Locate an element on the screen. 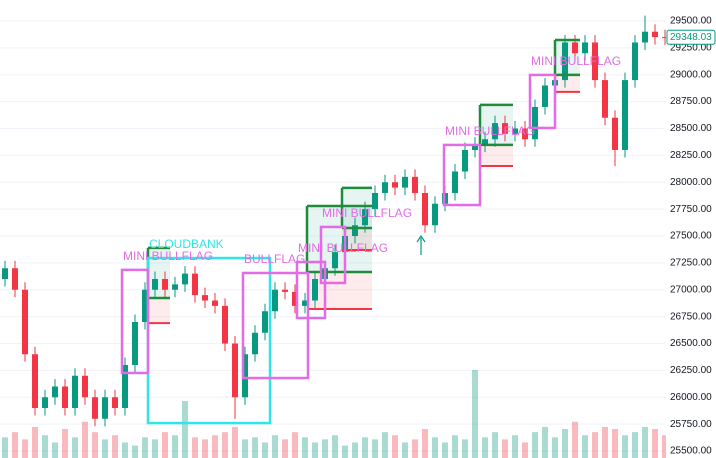 The height and width of the screenshot is (458, 716). y-tick-label: 28250.00 is located at coordinates (691, 155).